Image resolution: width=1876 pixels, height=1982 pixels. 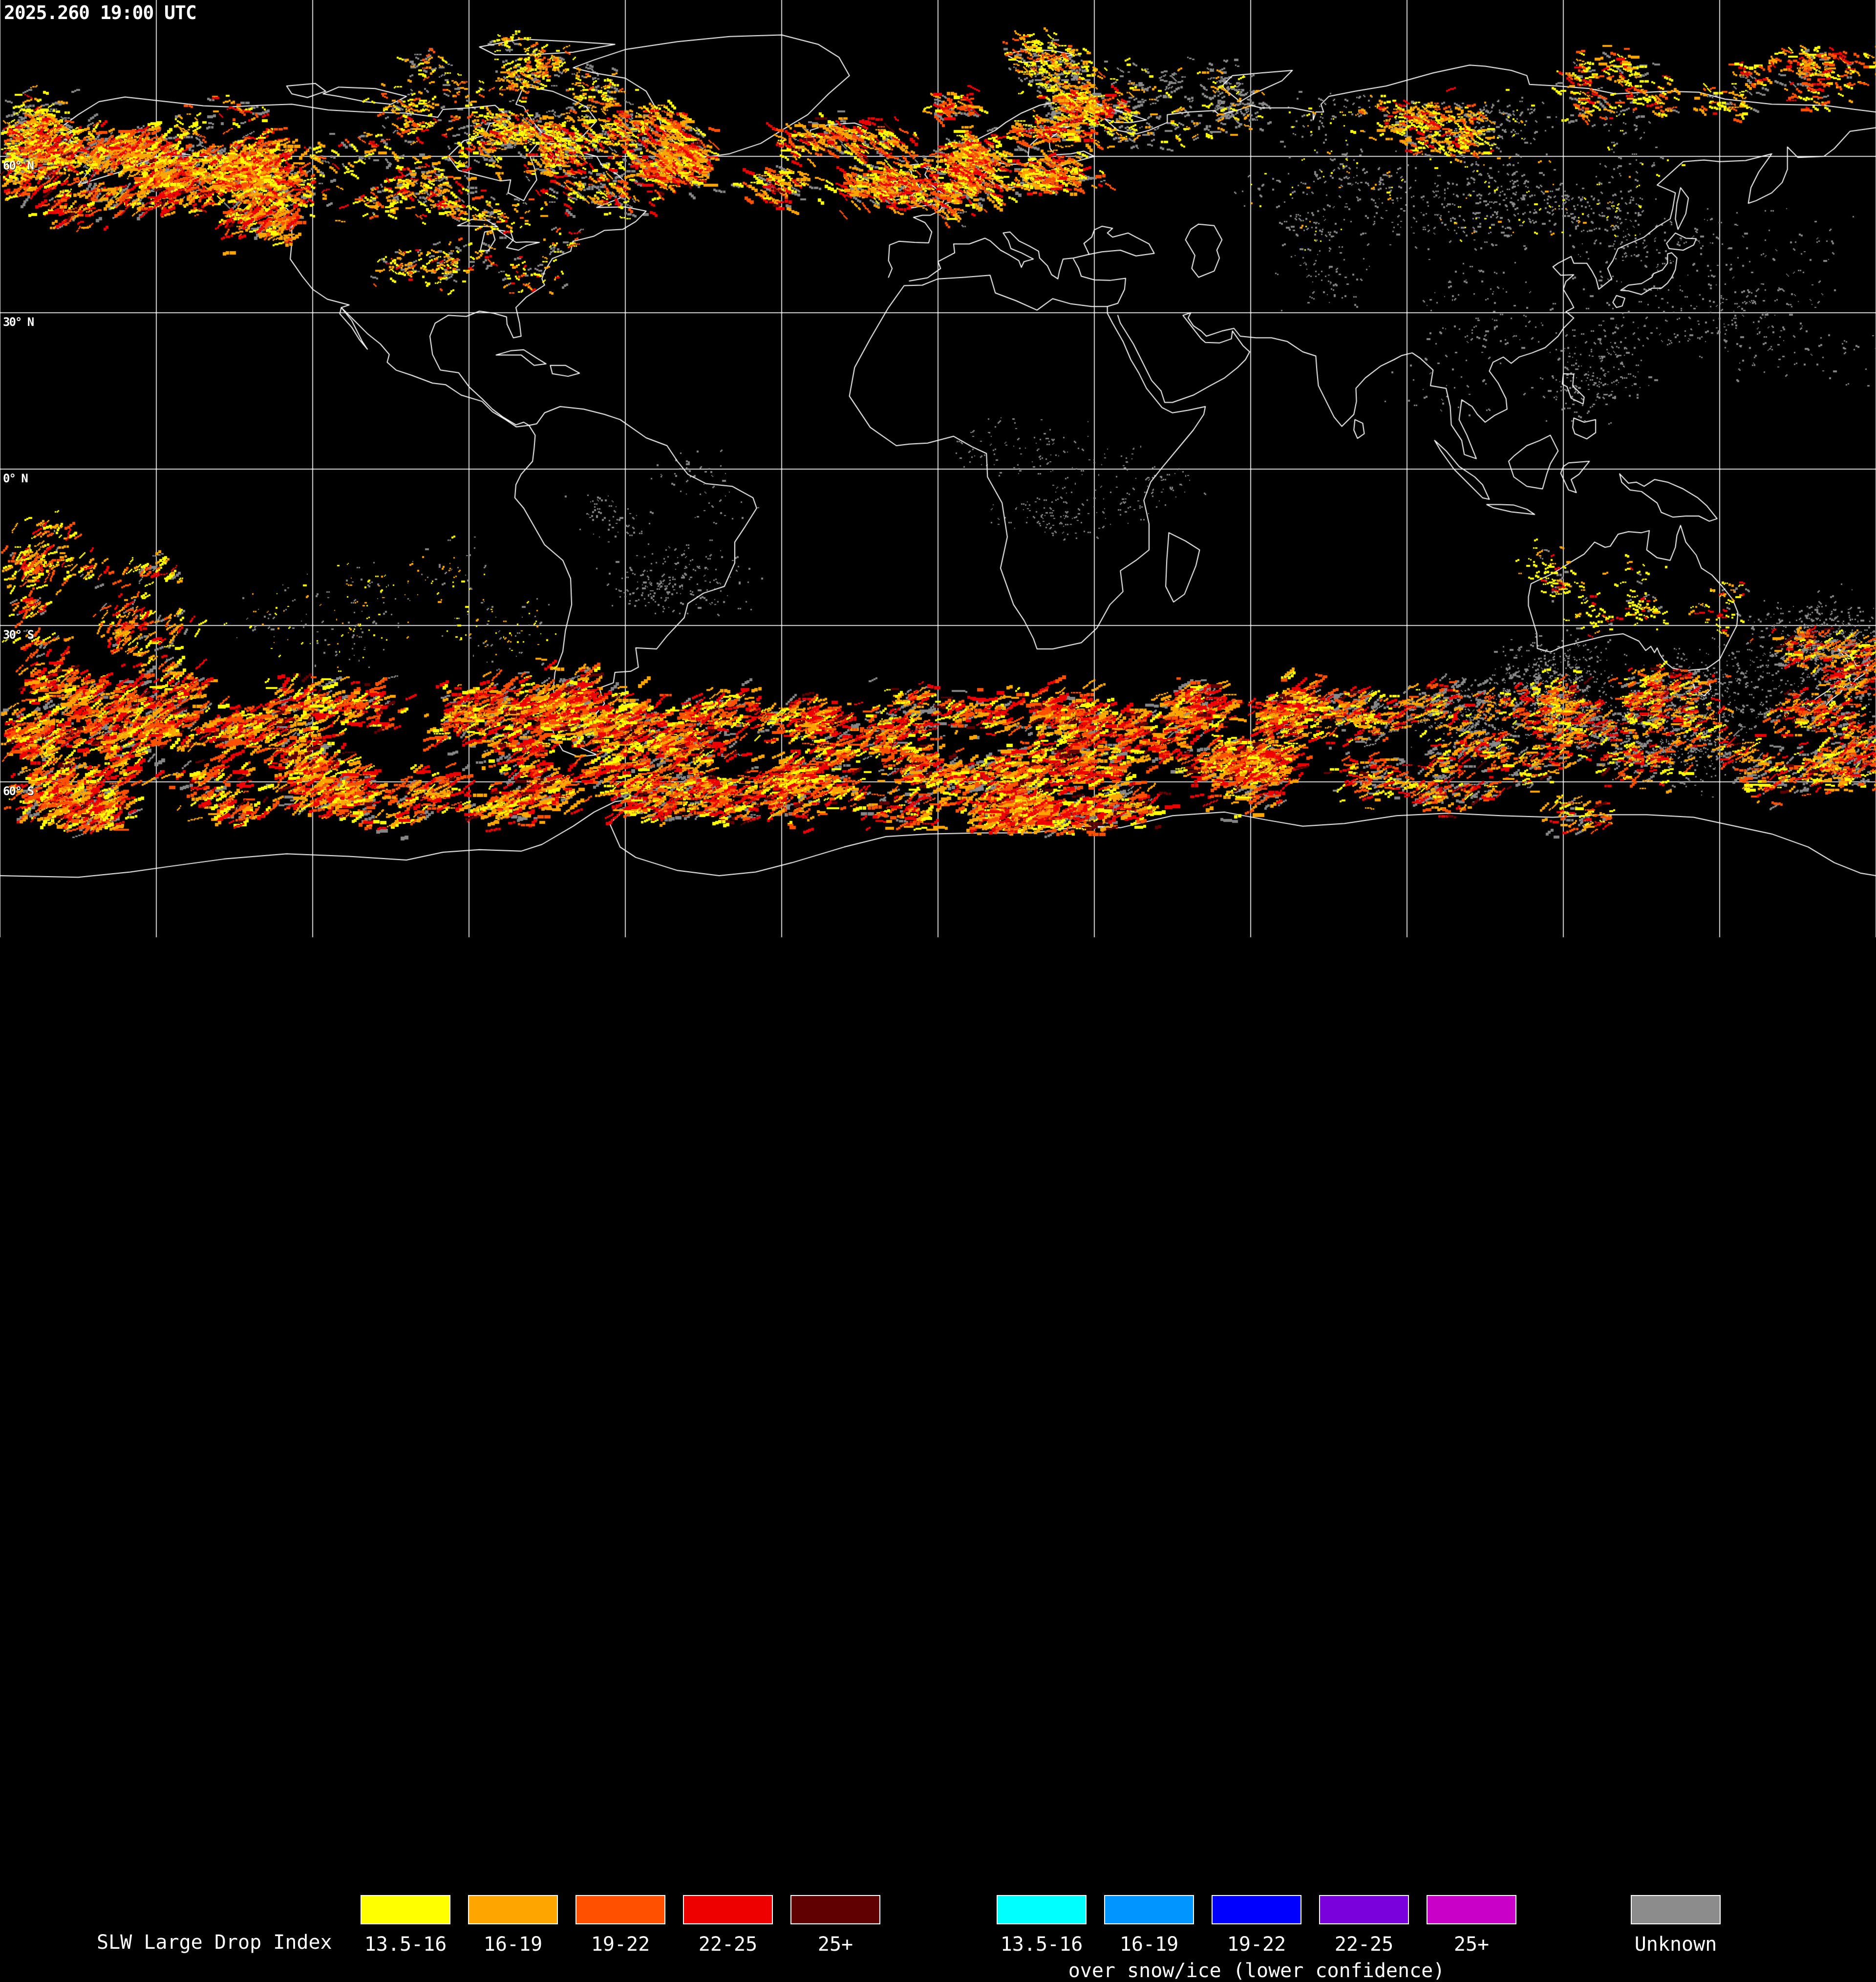 I want to click on legend-label-snow-19-22: 19-22, so click(x=1256, y=1945).